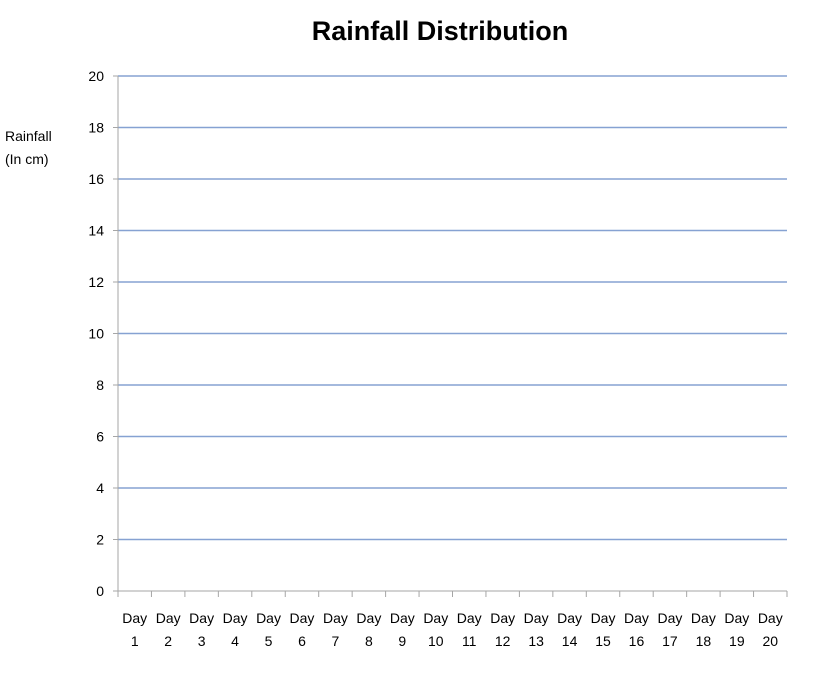  What do you see at coordinates (96, 231) in the screenshot?
I see `y-tick-label: 14` at bounding box center [96, 231].